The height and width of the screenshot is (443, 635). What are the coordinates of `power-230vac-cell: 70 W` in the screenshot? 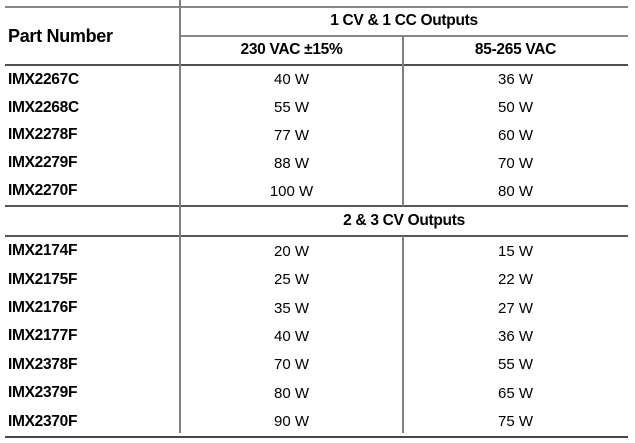 It's located at (291, 365).